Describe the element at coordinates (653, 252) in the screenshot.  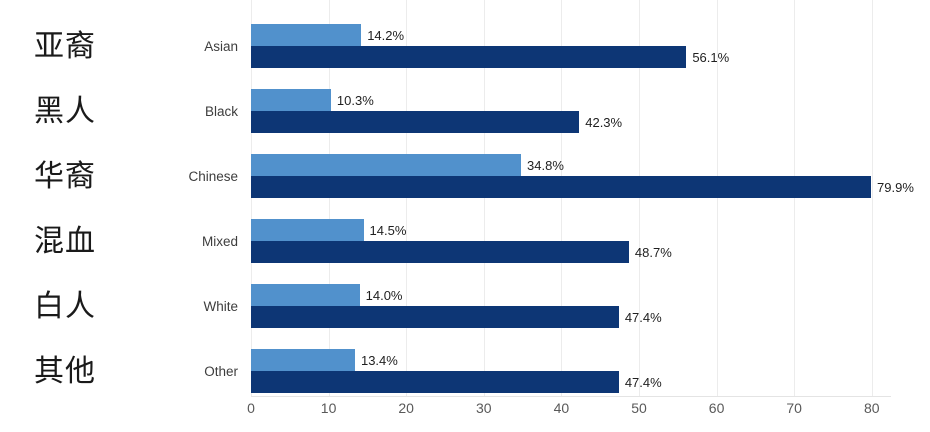
I see `bar-value-dark-mixed: 48.7%` at that location.